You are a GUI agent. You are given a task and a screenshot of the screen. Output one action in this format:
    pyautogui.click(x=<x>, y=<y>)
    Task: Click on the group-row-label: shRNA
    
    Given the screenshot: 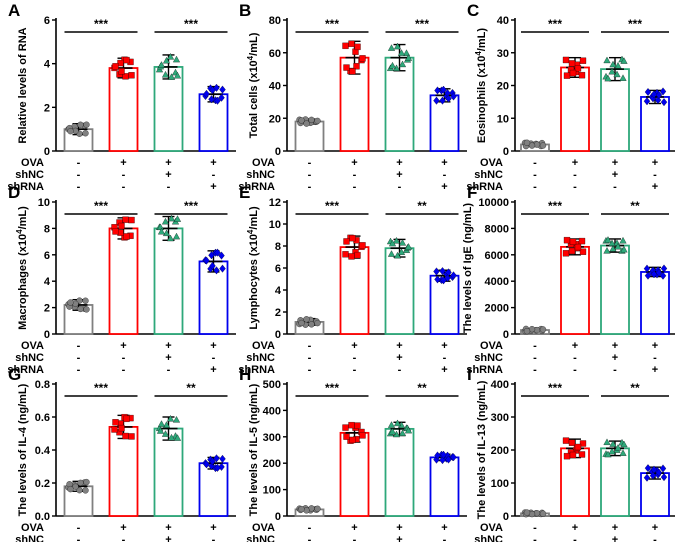 What is the action you would take?
    pyautogui.click(x=25, y=370)
    